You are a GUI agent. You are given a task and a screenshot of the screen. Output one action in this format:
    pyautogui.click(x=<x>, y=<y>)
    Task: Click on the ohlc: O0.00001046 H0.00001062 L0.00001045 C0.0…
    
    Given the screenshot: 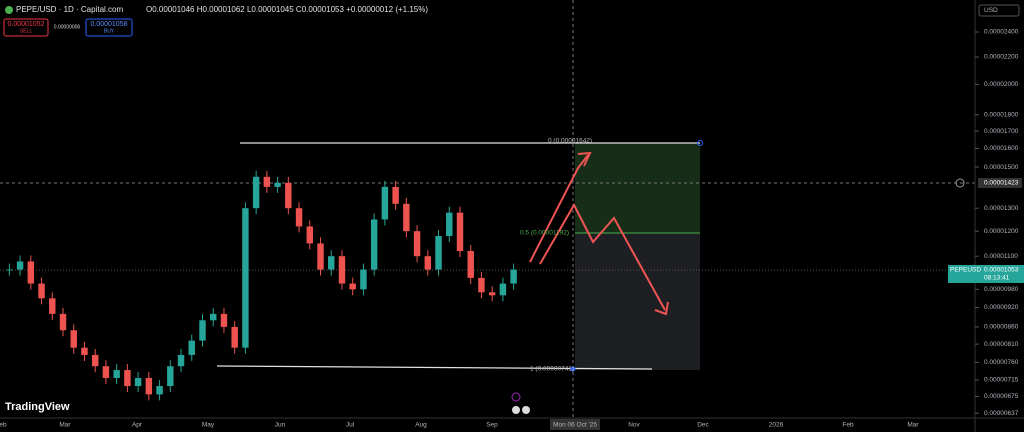 What is the action you would take?
    pyautogui.click(x=287, y=9)
    